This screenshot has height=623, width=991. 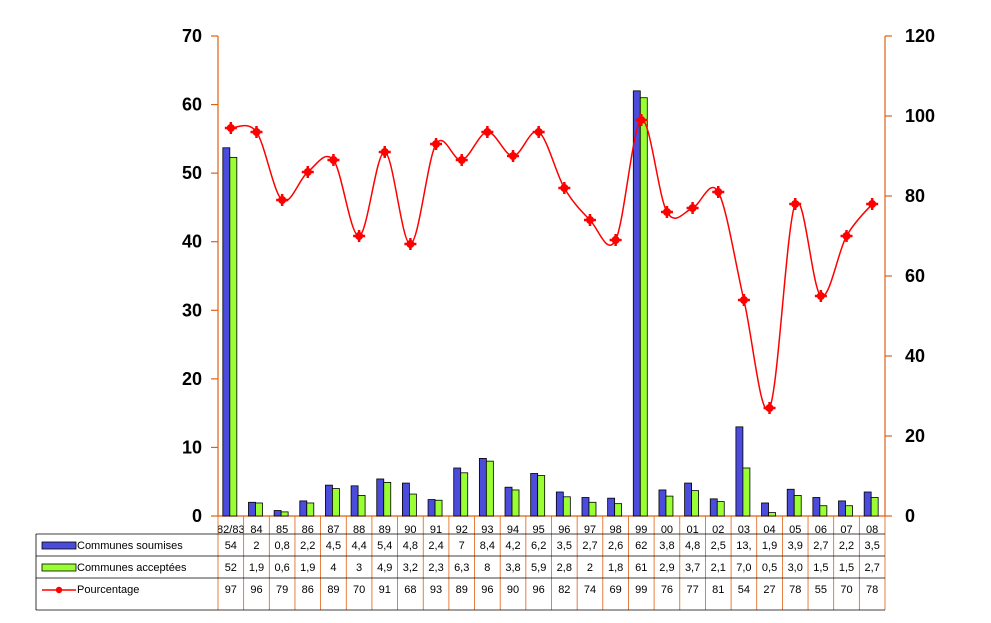 What do you see at coordinates (192, 36) in the screenshot?
I see `left-tick-label: 70` at bounding box center [192, 36].